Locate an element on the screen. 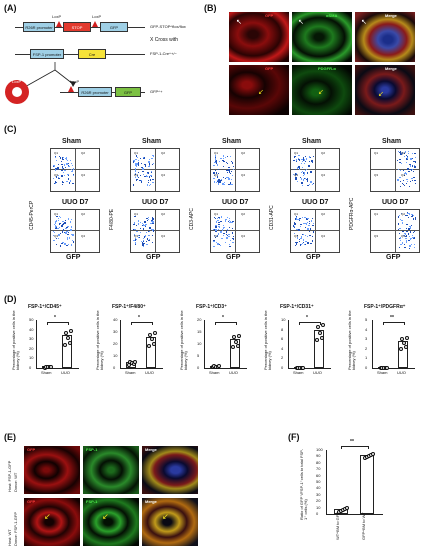 This screenshot has width=427, height=550. ytick-label: 0 is located at coordinates (317, 513).